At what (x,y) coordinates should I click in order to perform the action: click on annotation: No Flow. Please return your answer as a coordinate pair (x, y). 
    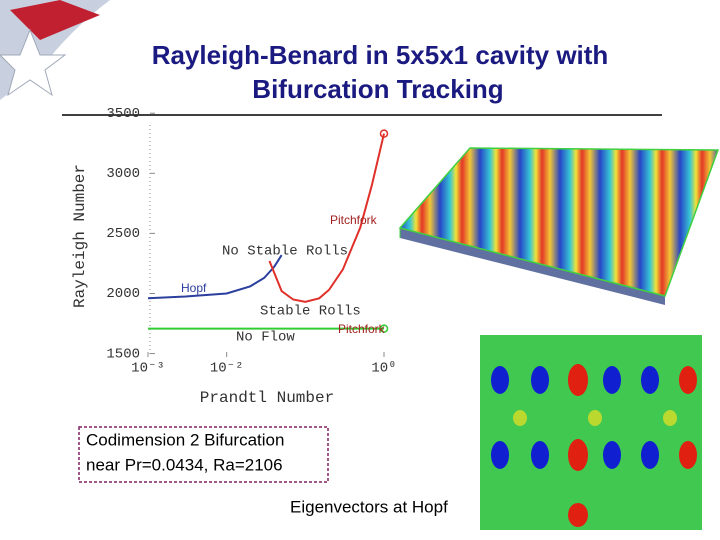
    Looking at the image, I should click on (265, 338).